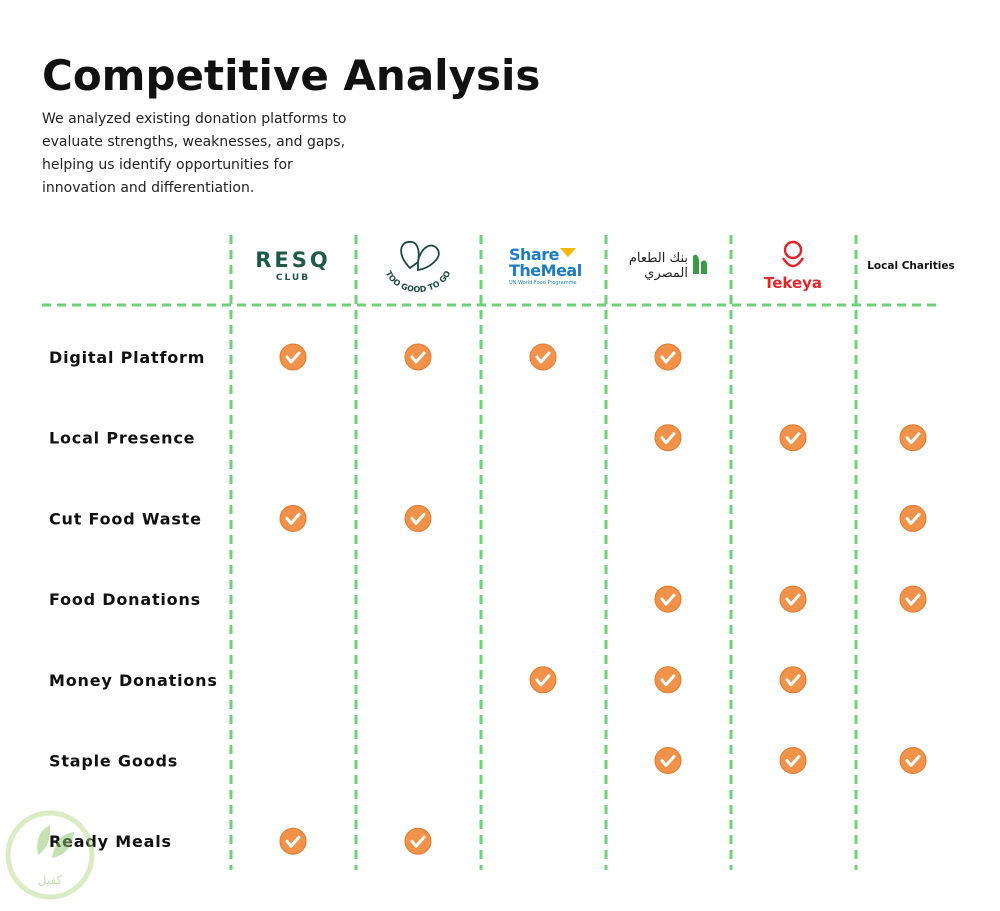  What do you see at coordinates (658, 258) in the screenshot?
I see `logo-text: بنك الطعام` at bounding box center [658, 258].